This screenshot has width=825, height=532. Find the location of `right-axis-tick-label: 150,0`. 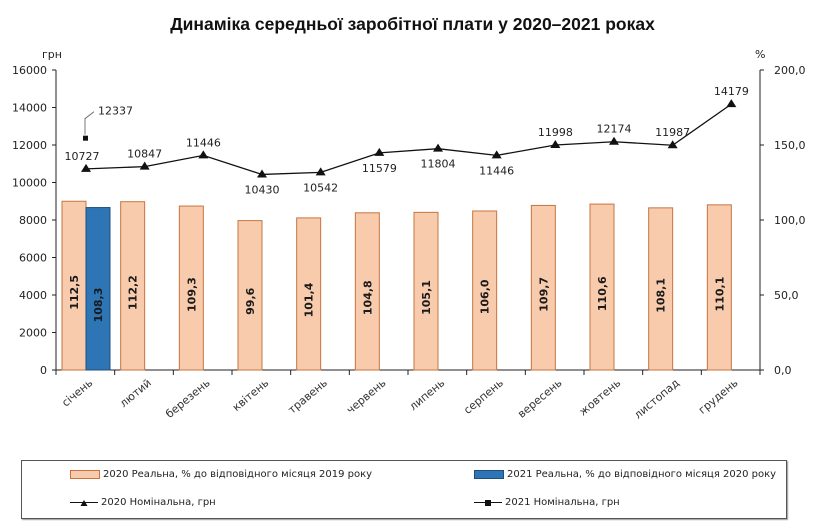

right-axis-tick-label: 150,0 is located at coordinates (790, 145).